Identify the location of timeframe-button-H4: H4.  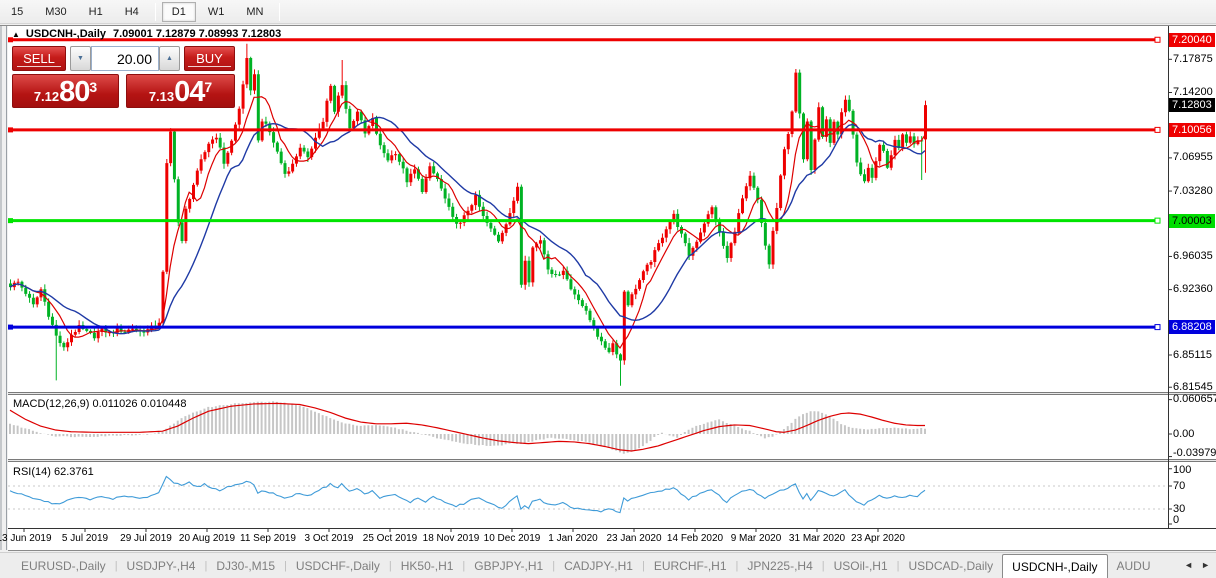
(131, 11).